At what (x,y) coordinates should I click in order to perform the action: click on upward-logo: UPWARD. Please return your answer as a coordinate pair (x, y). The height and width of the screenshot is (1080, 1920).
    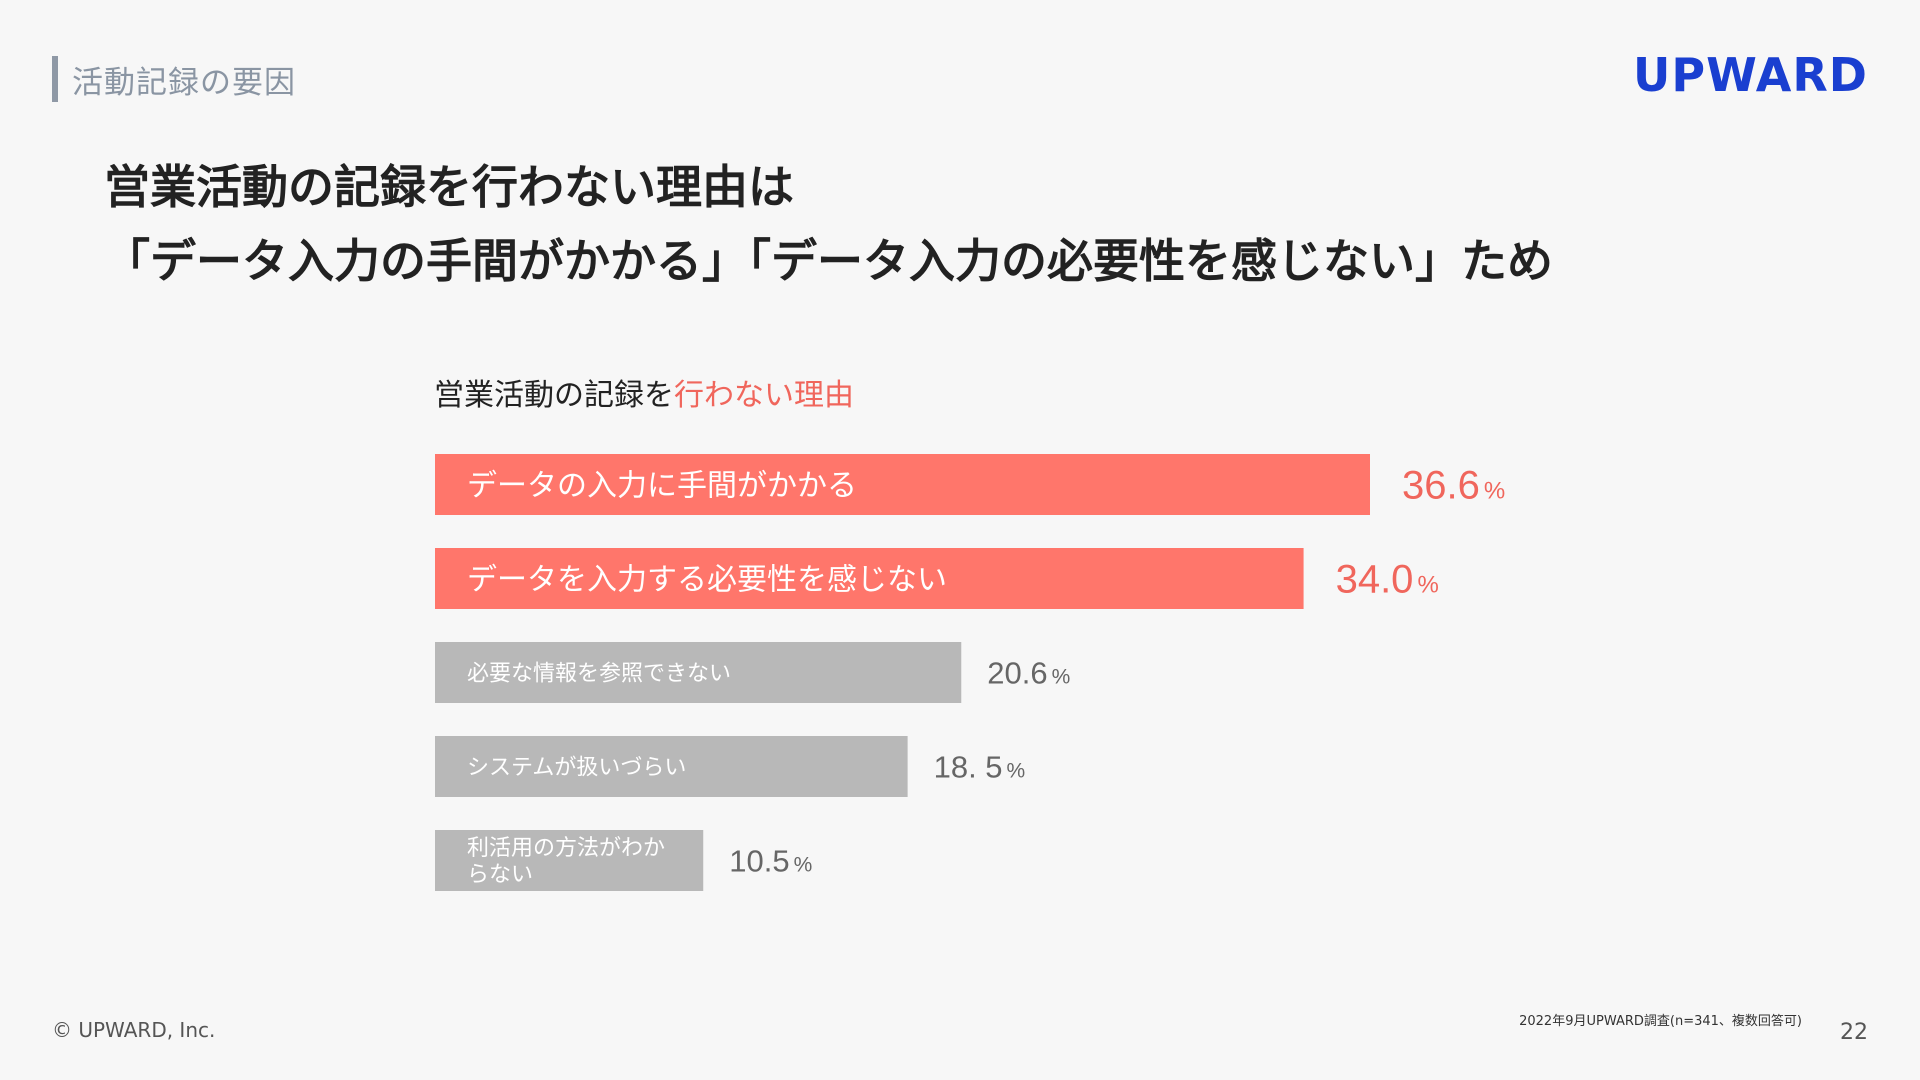
    Looking at the image, I should click on (1750, 75).